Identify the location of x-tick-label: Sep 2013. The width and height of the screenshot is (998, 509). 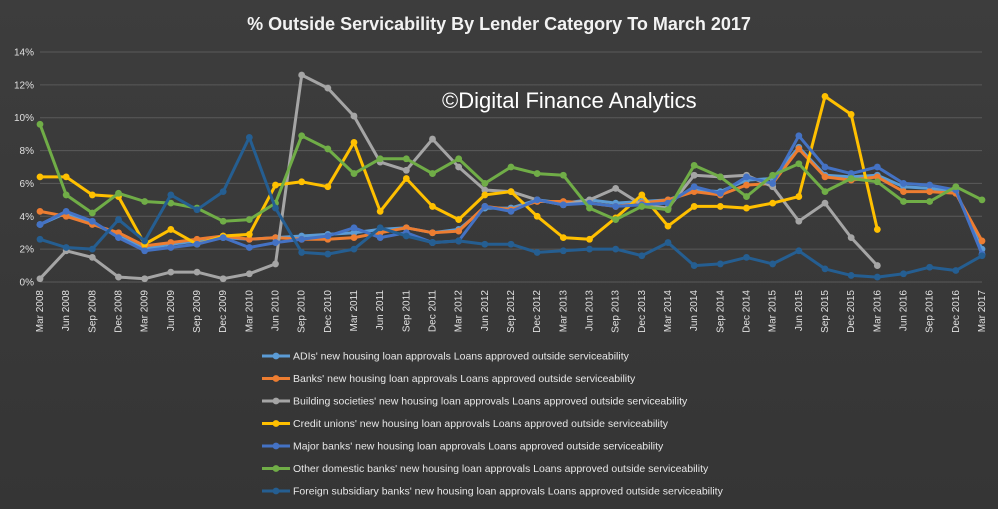
(616, 311).